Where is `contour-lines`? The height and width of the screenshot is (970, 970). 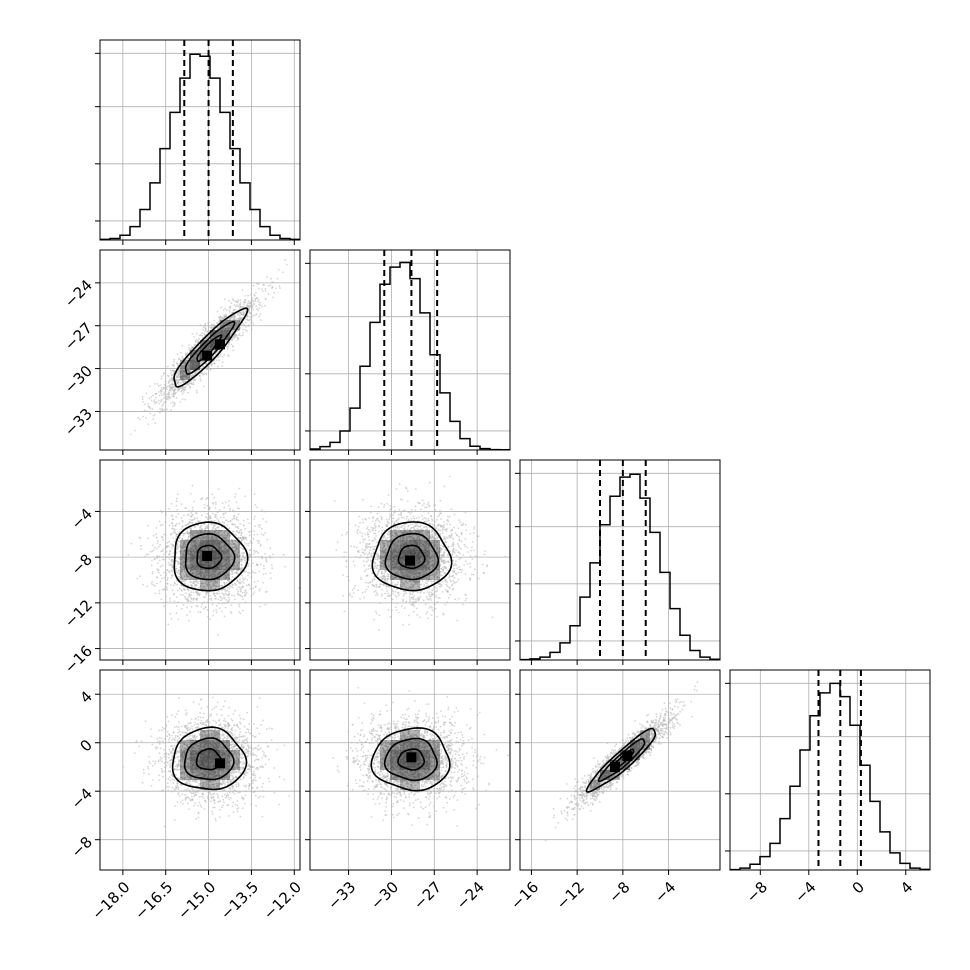 contour-lines is located at coordinates (211, 347).